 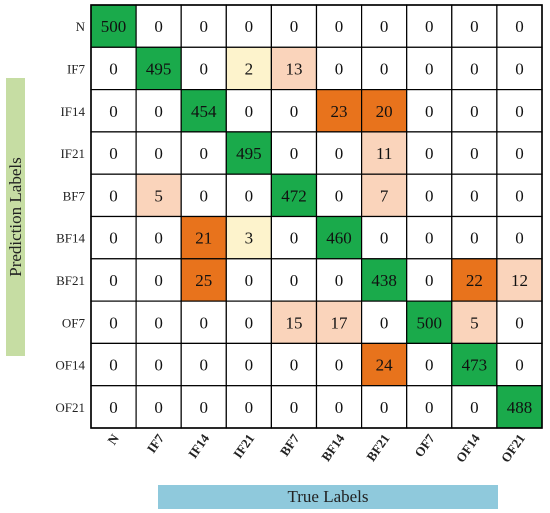 I want to click on cell-value: 22, so click(x=474, y=280).